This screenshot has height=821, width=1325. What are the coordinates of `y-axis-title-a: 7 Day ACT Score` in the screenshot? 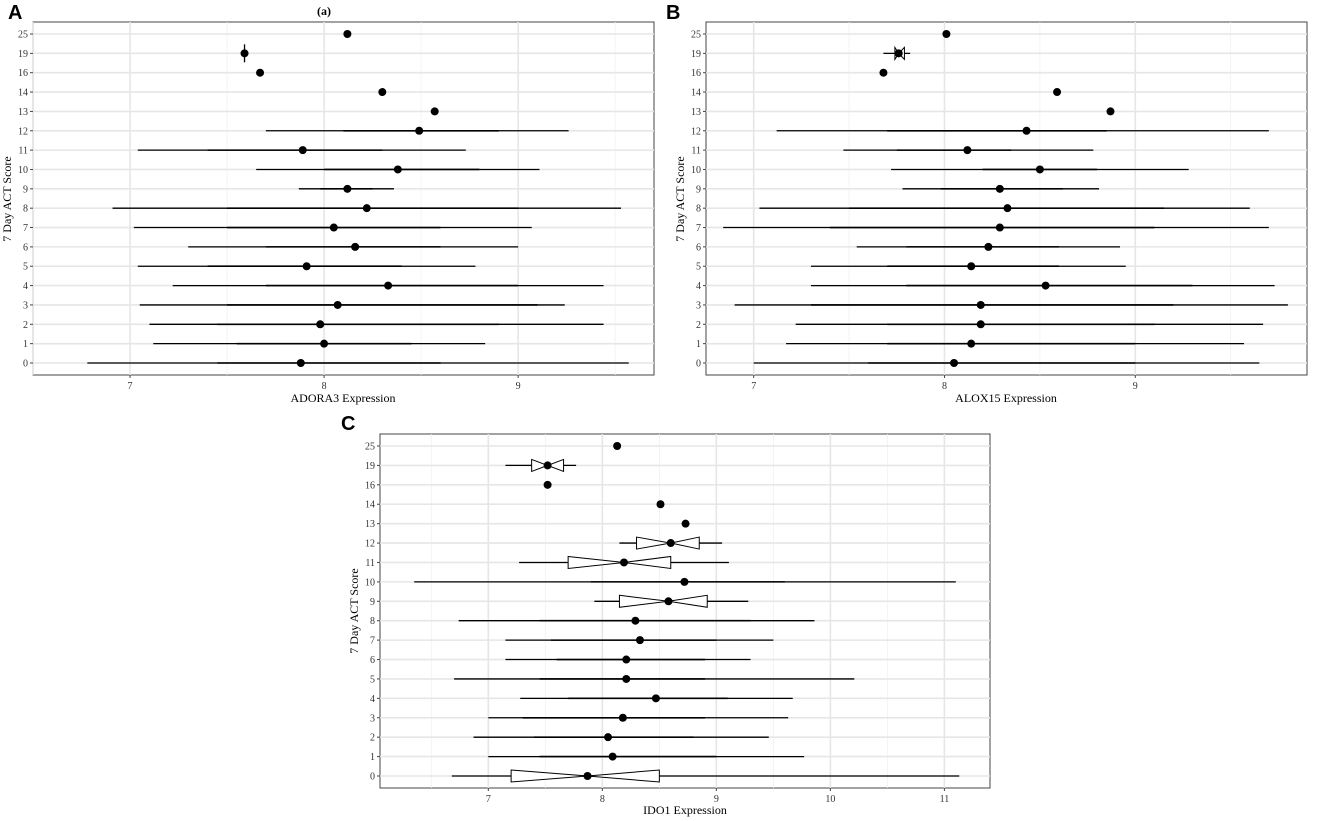 It's located at (7, 198).